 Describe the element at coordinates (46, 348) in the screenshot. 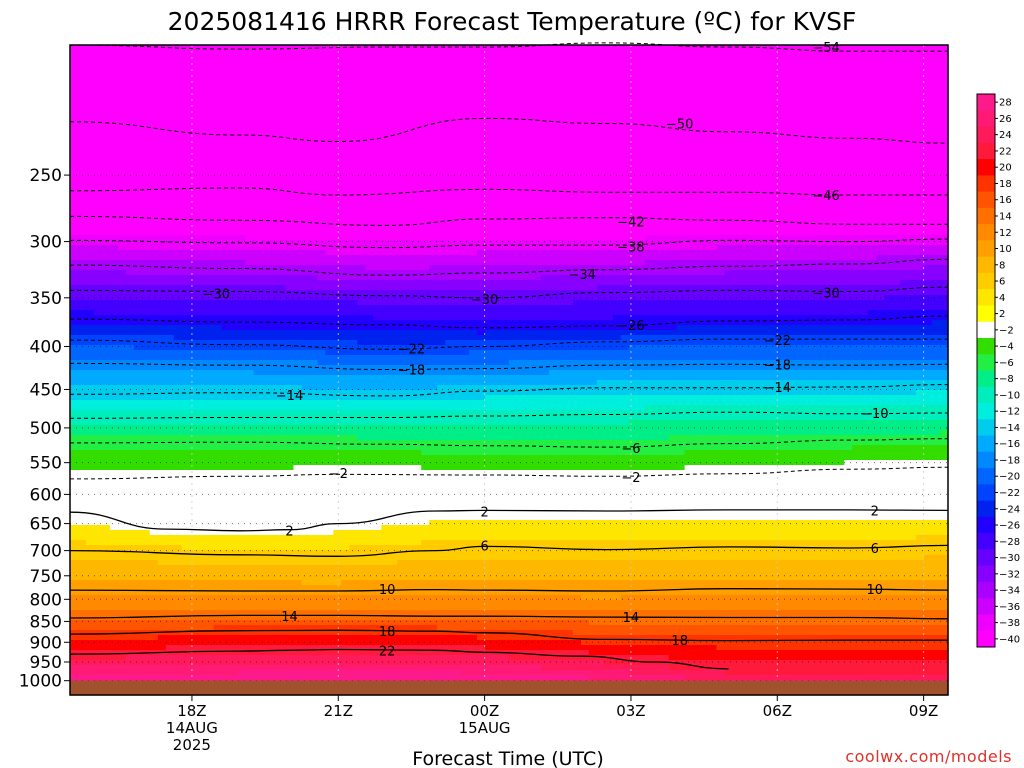

I see `y-tick-label: 400` at that location.